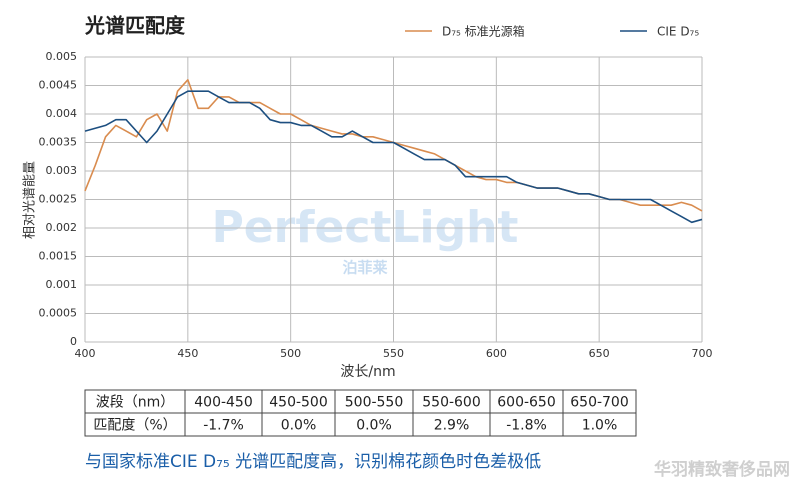  I want to click on y-tick-label: 0.0005, so click(58, 313).